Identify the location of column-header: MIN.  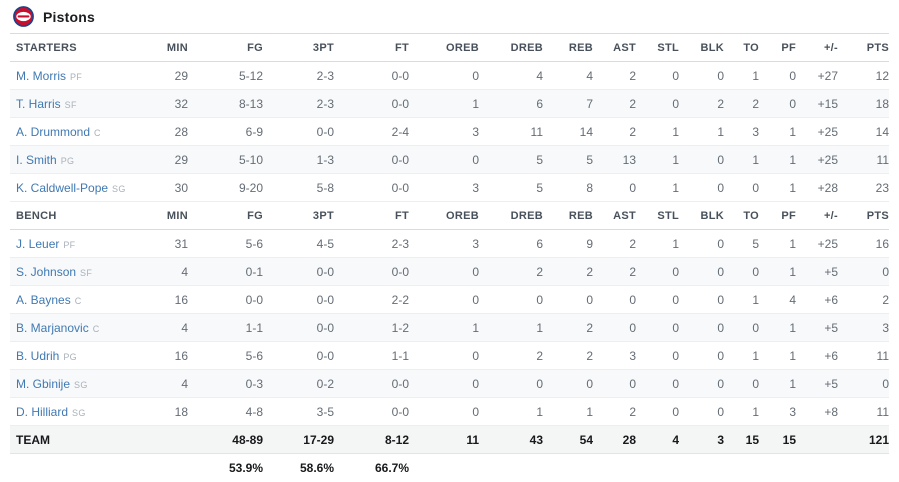
(177, 215).